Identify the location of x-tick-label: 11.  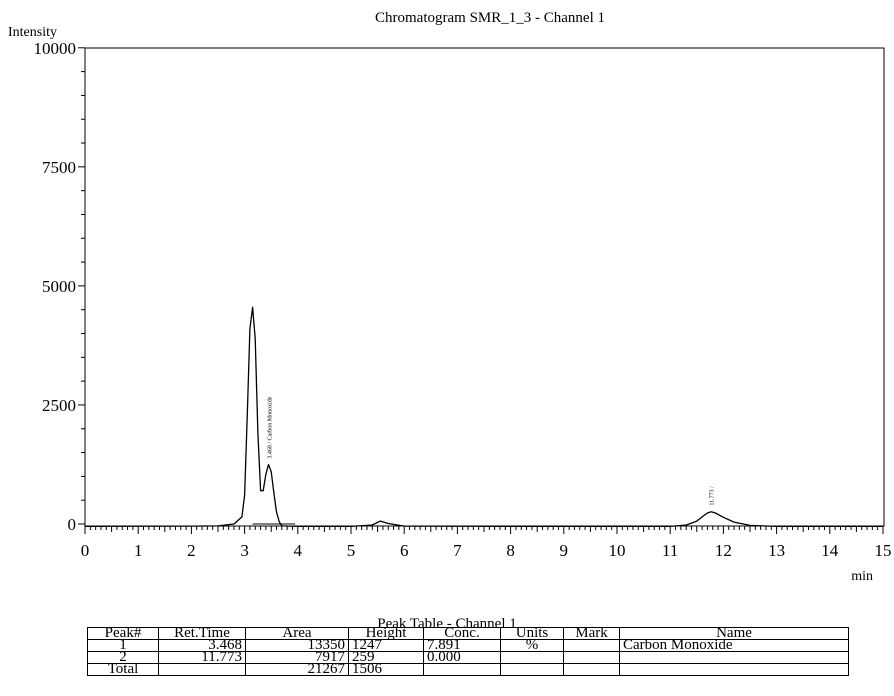
(670, 550).